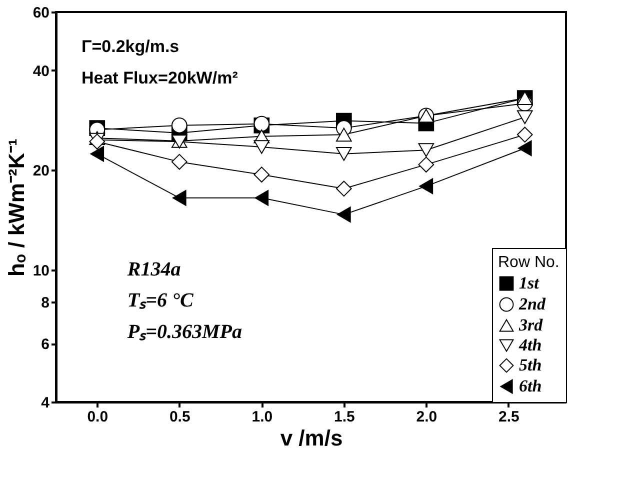  I want to click on legend-title: Row No., so click(529, 262).